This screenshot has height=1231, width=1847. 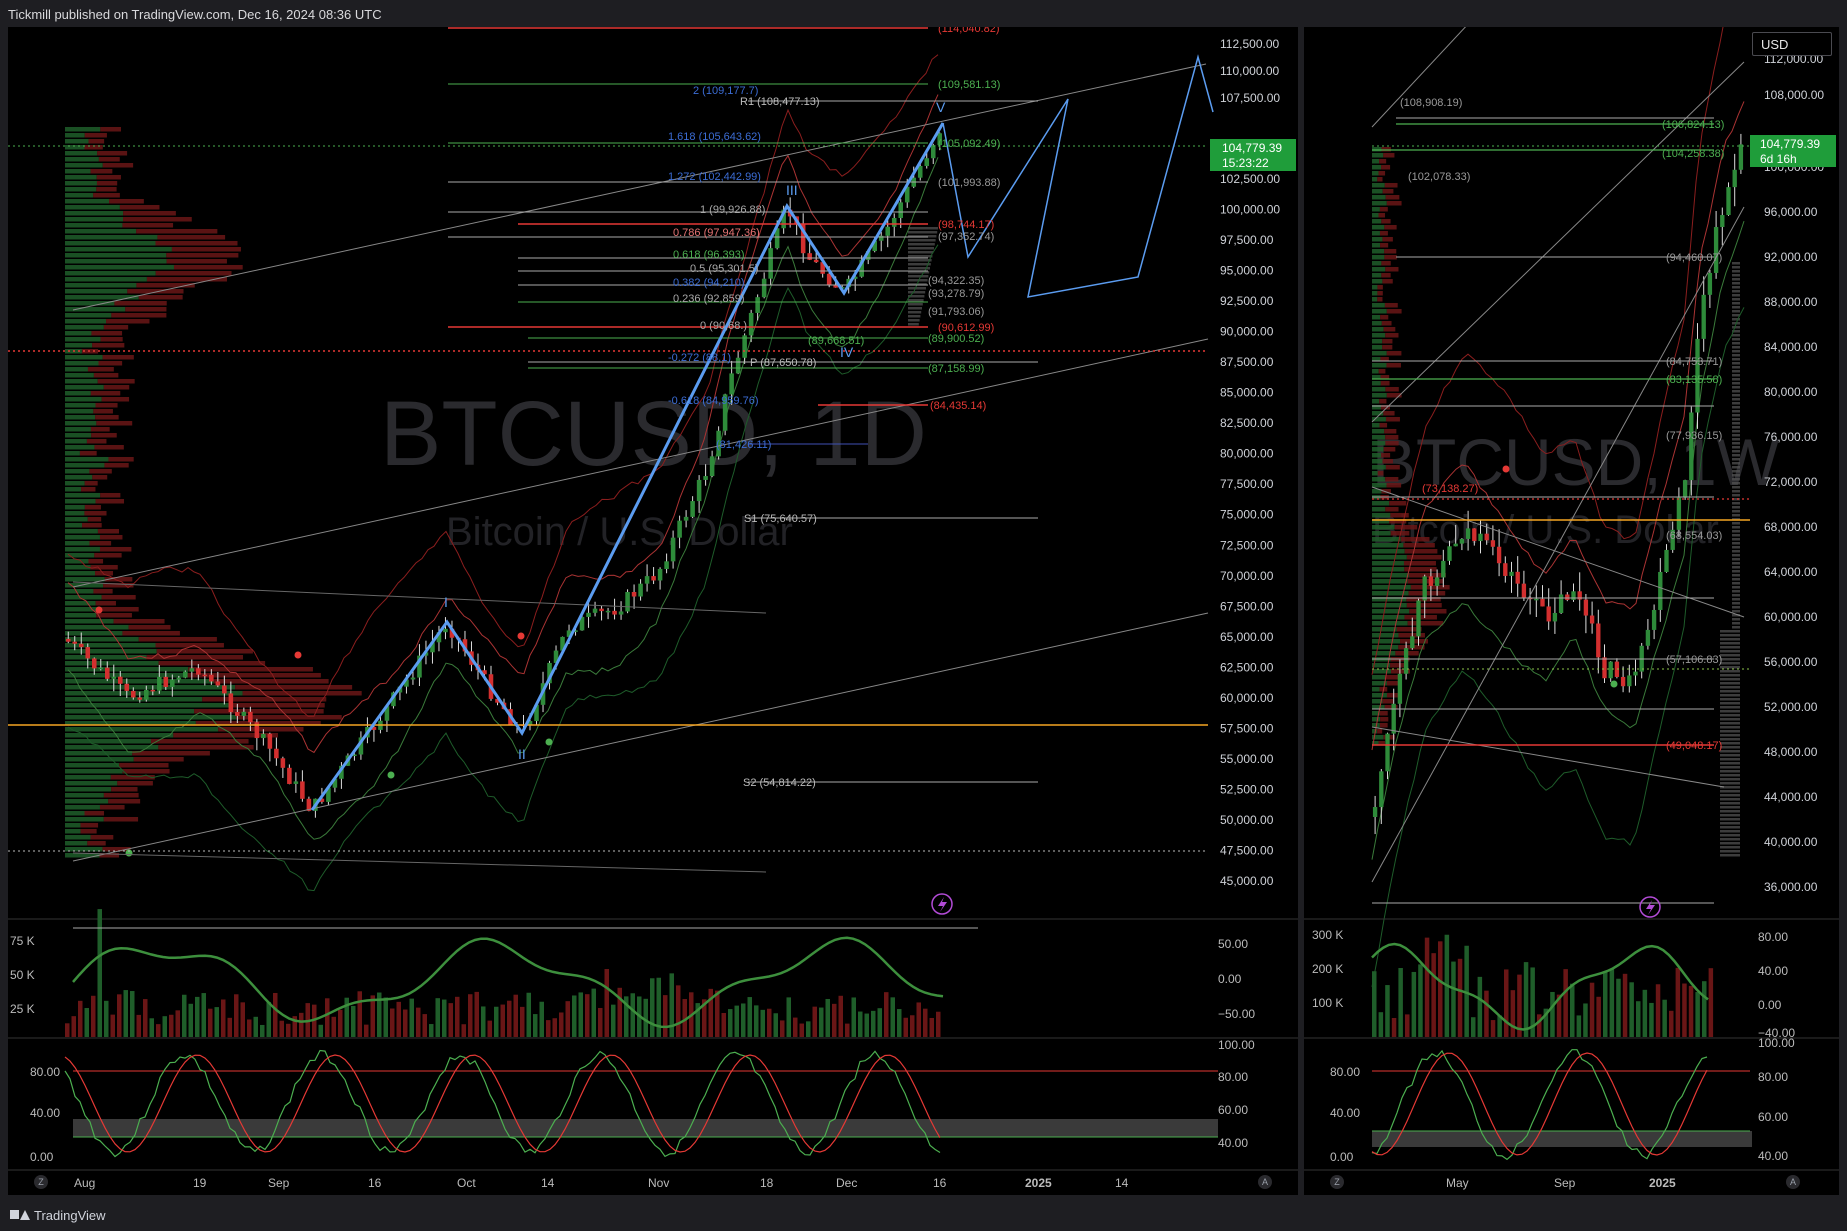 I want to click on price-axis-label: 57,500.00, so click(x=1247, y=728).